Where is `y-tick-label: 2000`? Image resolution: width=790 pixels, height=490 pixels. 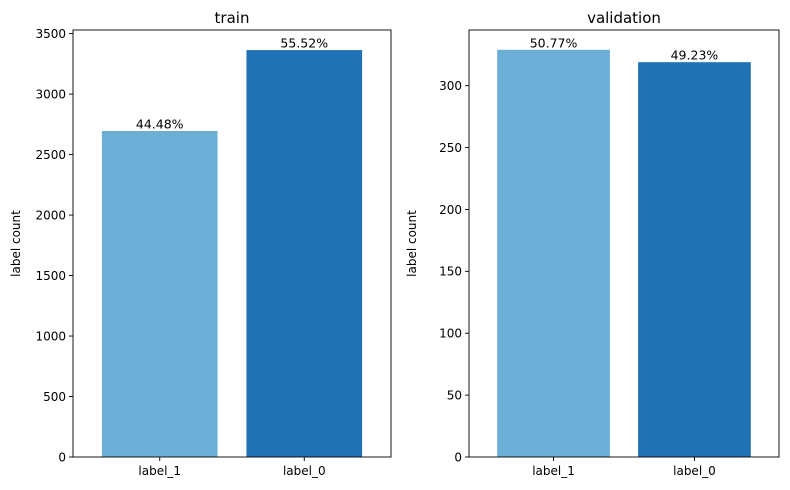 y-tick-label: 2000 is located at coordinates (50, 215).